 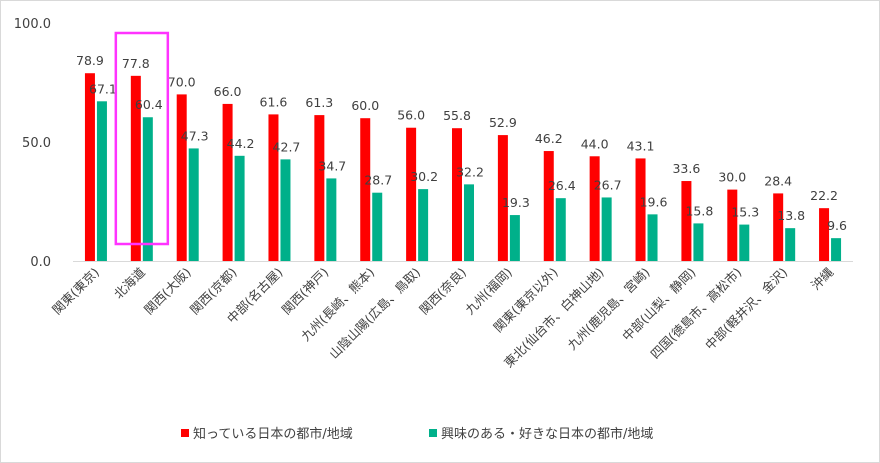 What do you see at coordinates (274, 101) in the screenshot?
I see `data-label-known: 61.6` at bounding box center [274, 101].